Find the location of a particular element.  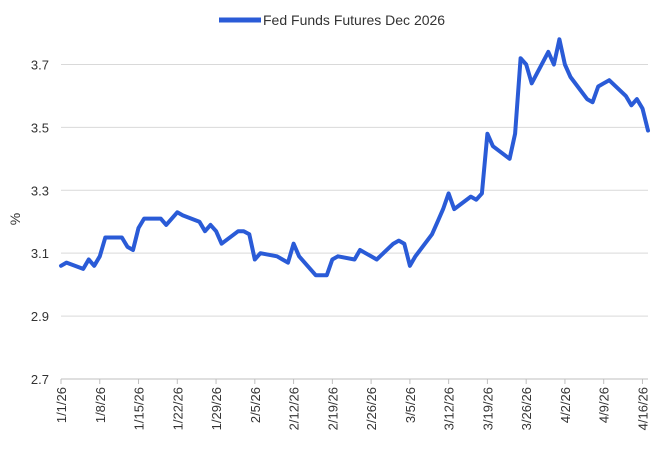

x-tick-label: 1/1/26 is located at coordinates (61, 405).